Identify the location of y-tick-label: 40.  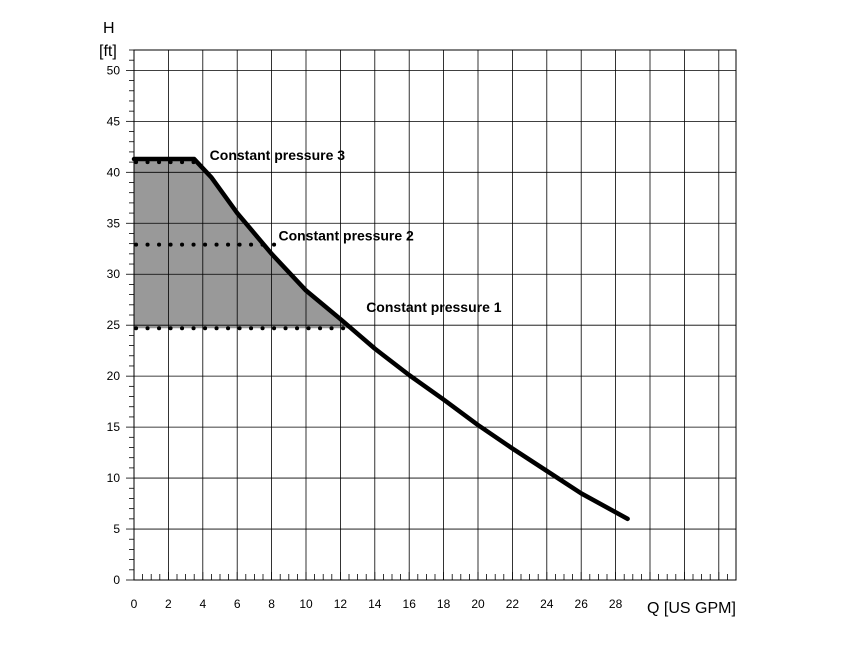
(114, 172).